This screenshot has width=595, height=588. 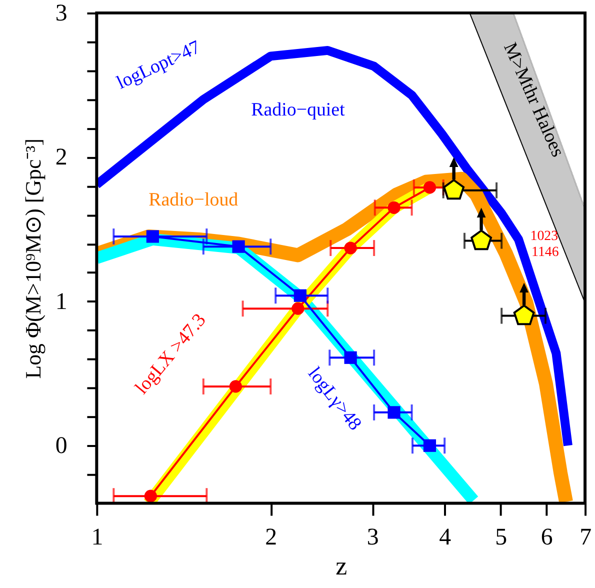 What do you see at coordinates (61, 13) in the screenshot?
I see `y-tick-label: 3` at bounding box center [61, 13].